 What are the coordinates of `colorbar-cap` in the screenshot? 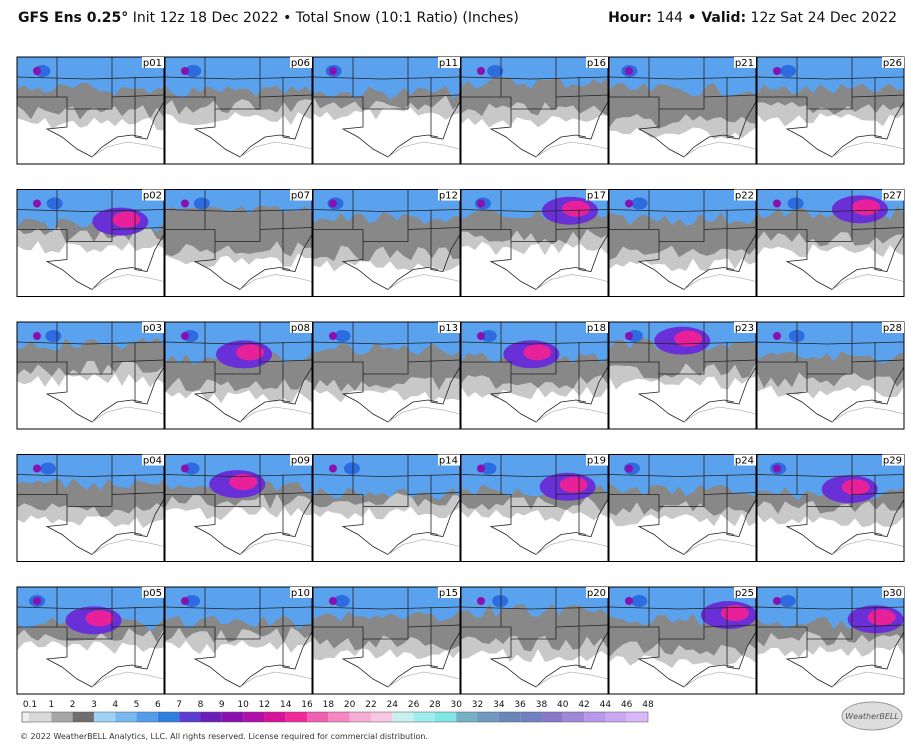 It's located at (26, 717).